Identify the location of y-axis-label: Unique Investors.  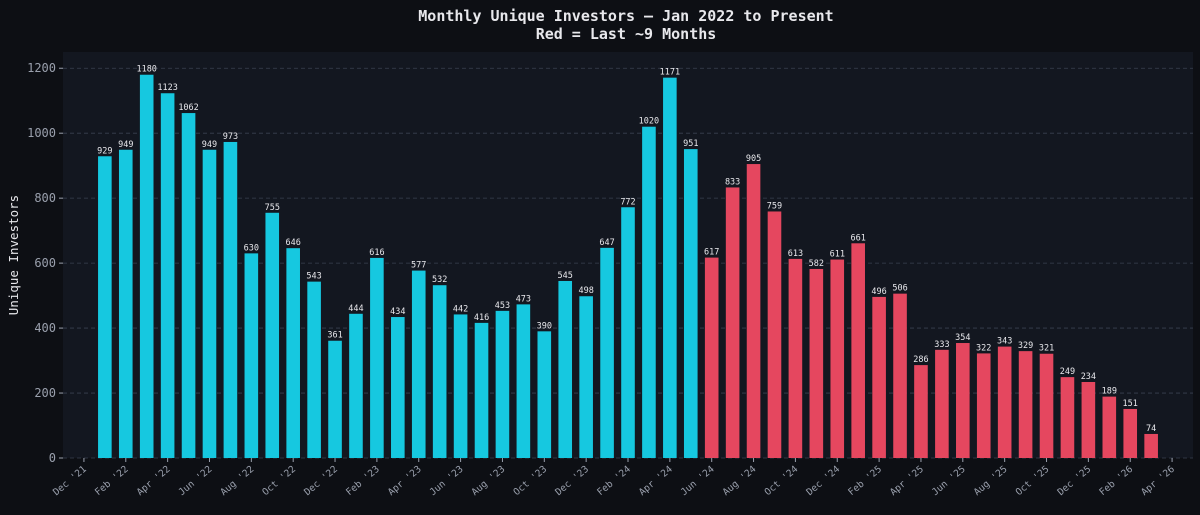
(13, 255).